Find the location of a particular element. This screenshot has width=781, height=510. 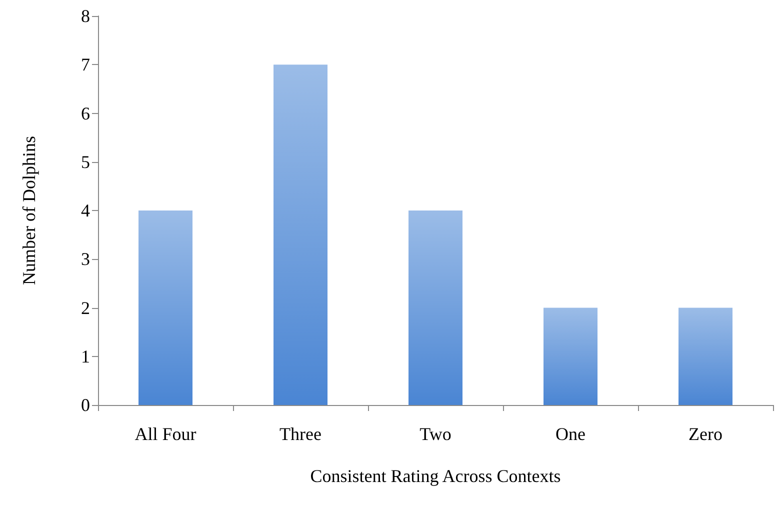

y-tick-label: 5 is located at coordinates (85, 162).